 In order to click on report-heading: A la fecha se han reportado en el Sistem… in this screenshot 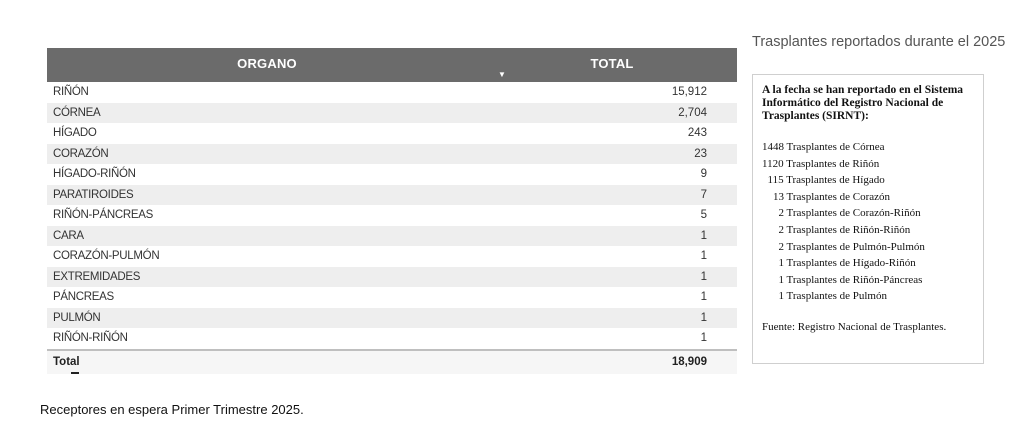, I will do `click(863, 103)`.